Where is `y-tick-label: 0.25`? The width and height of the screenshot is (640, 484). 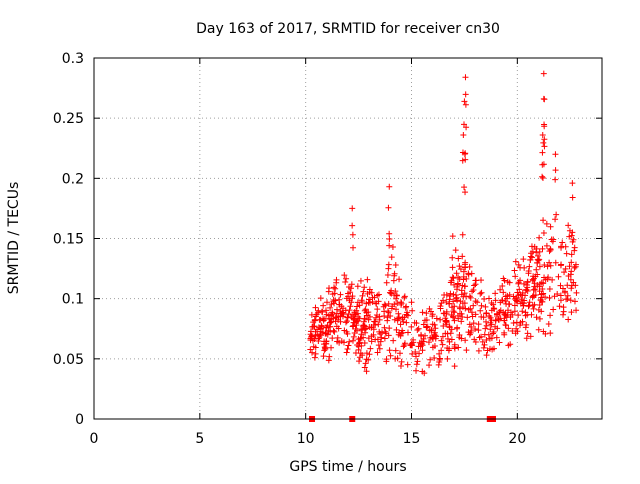
y-tick-label: 0.25 is located at coordinates (68, 119).